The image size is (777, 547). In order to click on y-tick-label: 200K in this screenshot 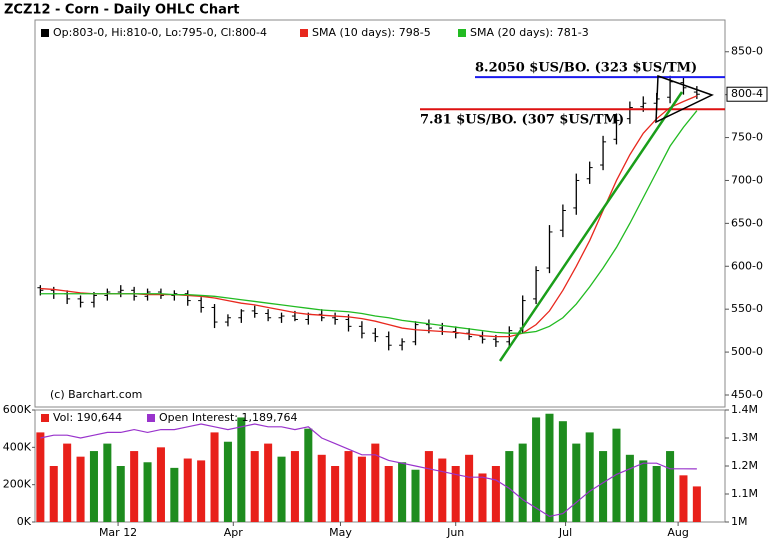, I will do `click(17, 484)`.